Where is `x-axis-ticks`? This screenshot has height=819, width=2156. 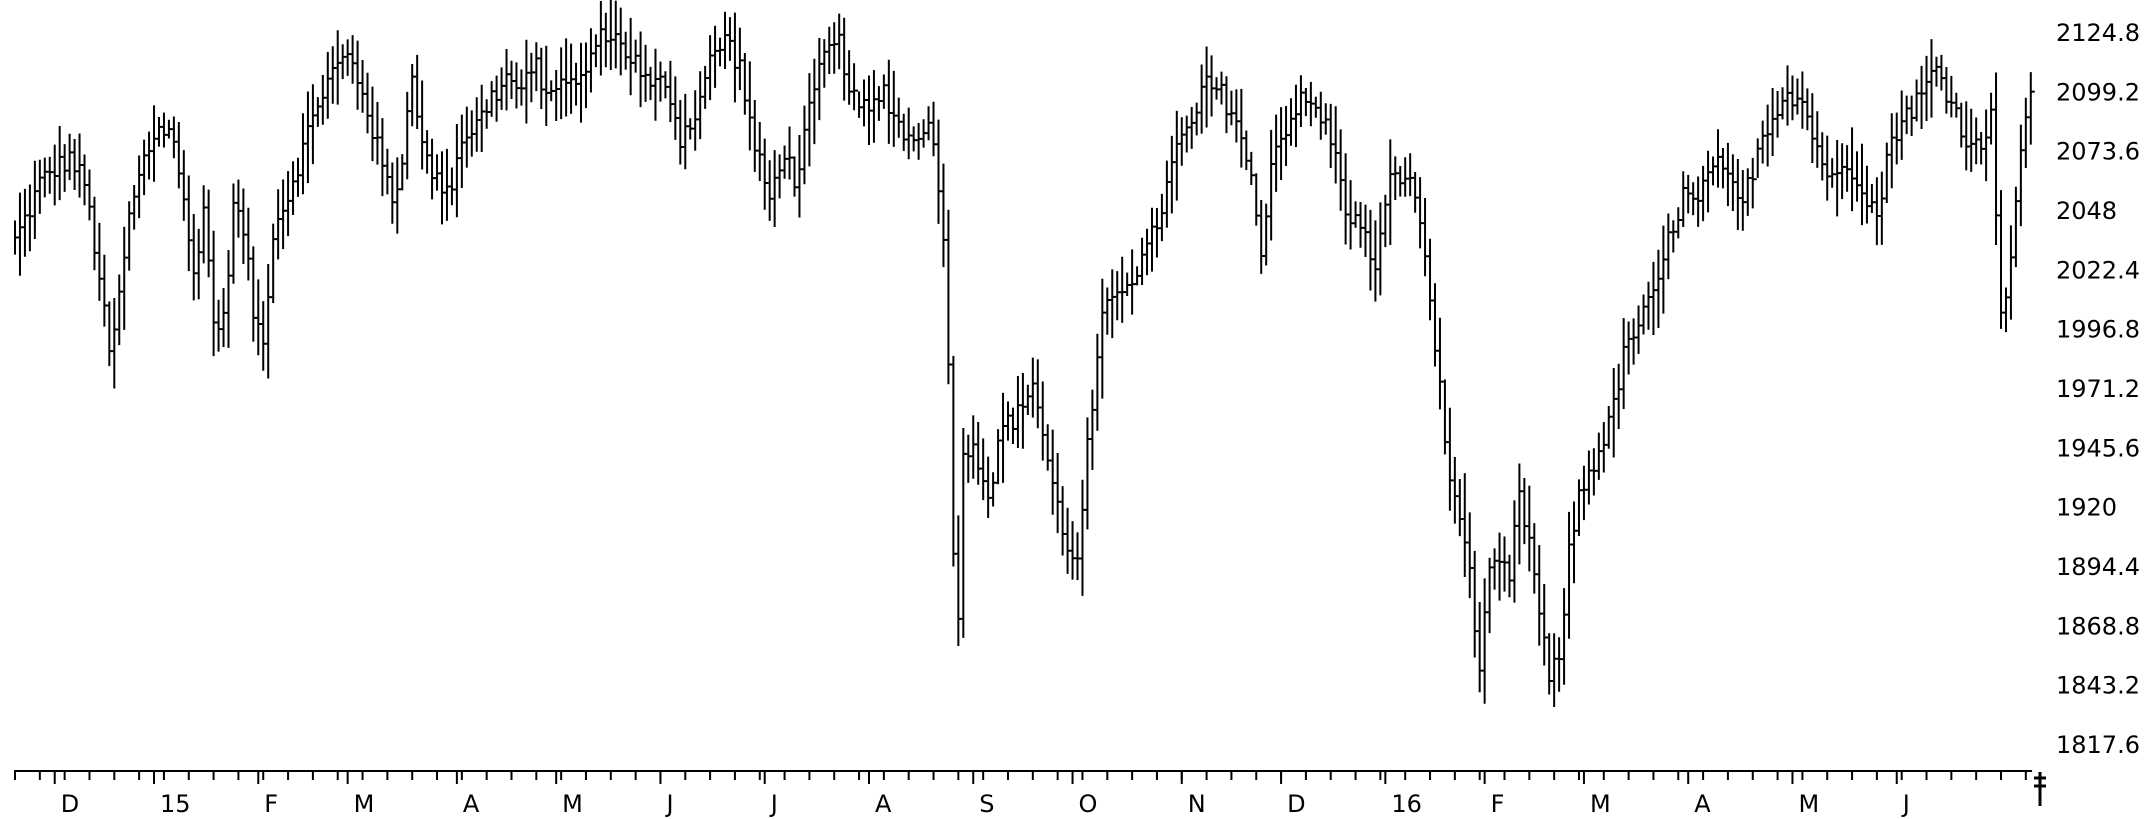 x-axis-ticks is located at coordinates (1020, 777).